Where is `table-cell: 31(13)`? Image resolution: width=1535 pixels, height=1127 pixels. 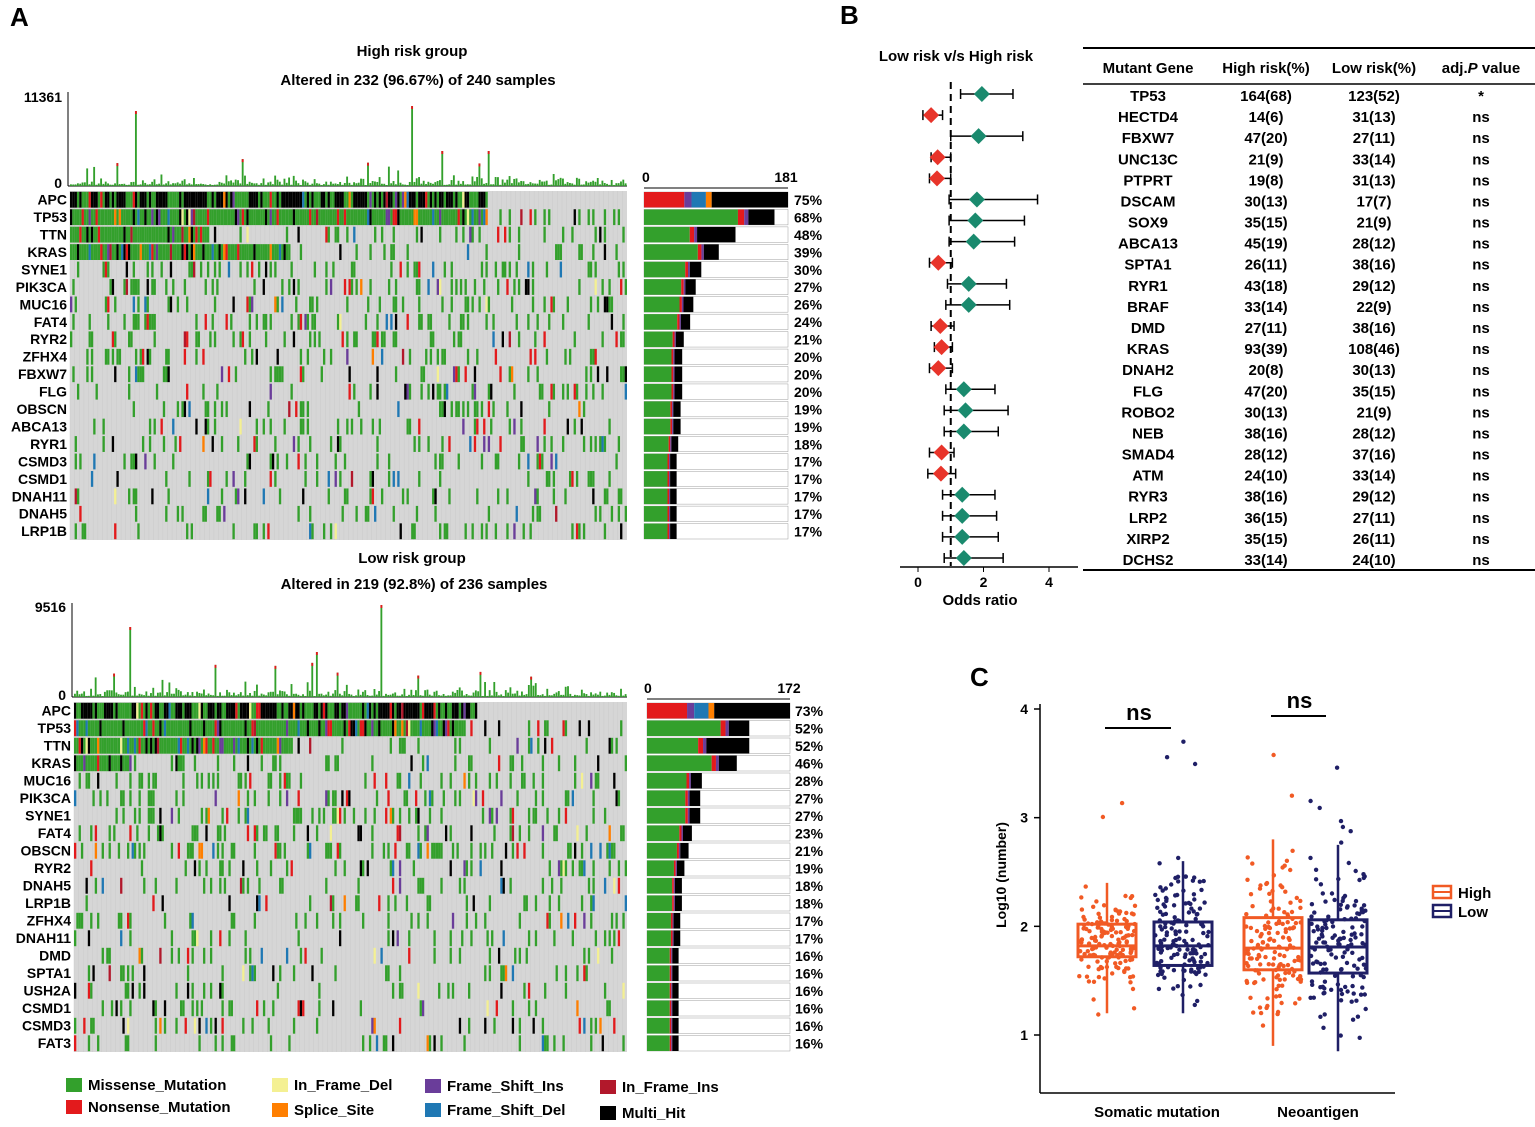
table-cell: 31(13) is located at coordinates (1373, 117).